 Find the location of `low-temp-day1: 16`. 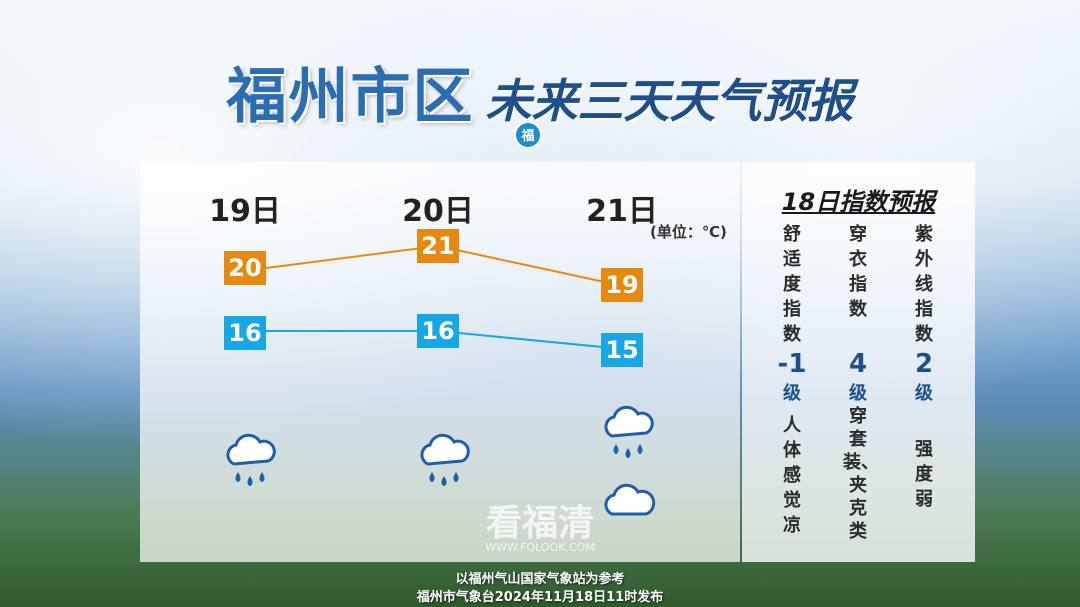

low-temp-day1: 16 is located at coordinates (245, 333).